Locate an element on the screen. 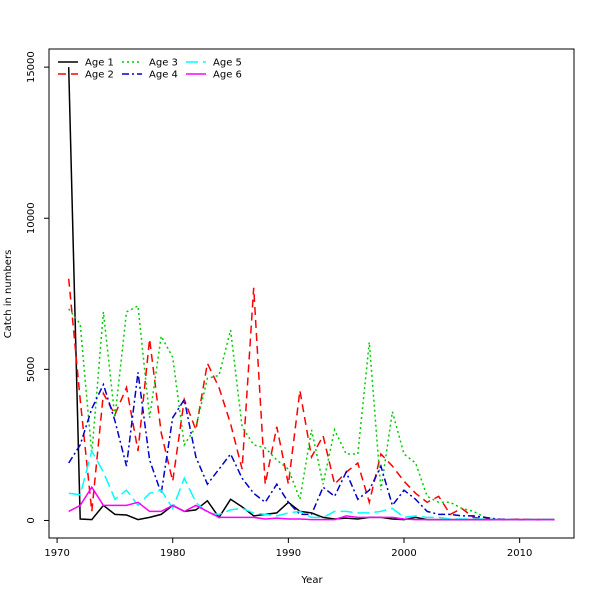 This screenshot has width=600, height=600. x-axis-title: Year is located at coordinates (311, 580).